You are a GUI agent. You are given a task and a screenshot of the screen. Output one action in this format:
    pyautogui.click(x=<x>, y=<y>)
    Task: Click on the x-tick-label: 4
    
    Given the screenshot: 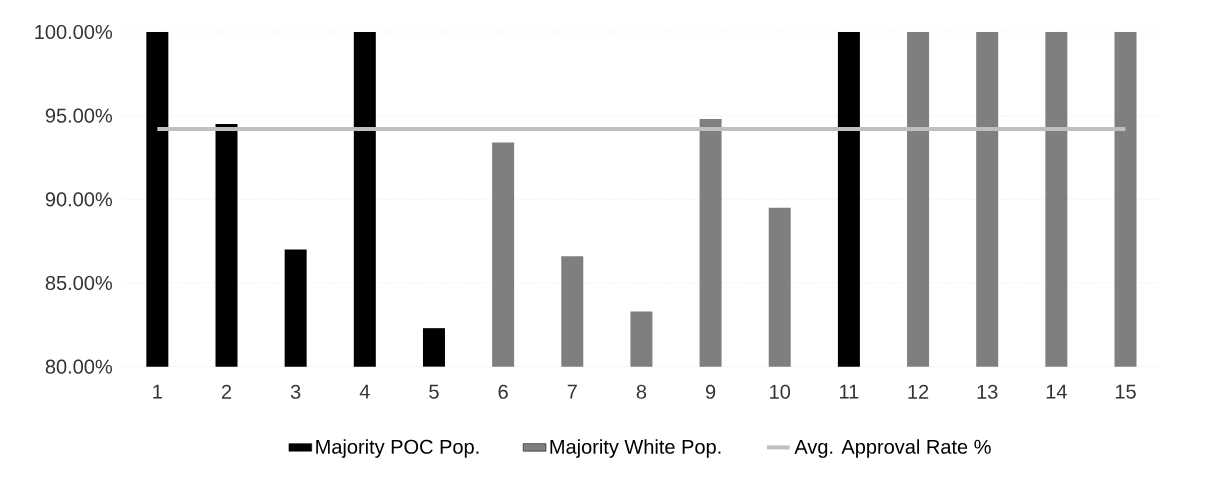 What is the action you would take?
    pyautogui.click(x=364, y=391)
    